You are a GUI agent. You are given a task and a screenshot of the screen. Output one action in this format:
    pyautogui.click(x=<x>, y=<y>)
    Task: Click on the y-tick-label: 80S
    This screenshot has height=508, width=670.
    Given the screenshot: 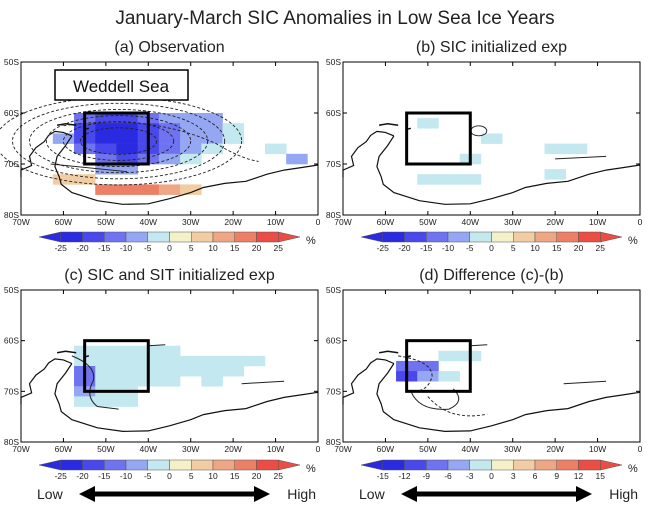 What is the action you would take?
    pyautogui.click(x=11, y=215)
    